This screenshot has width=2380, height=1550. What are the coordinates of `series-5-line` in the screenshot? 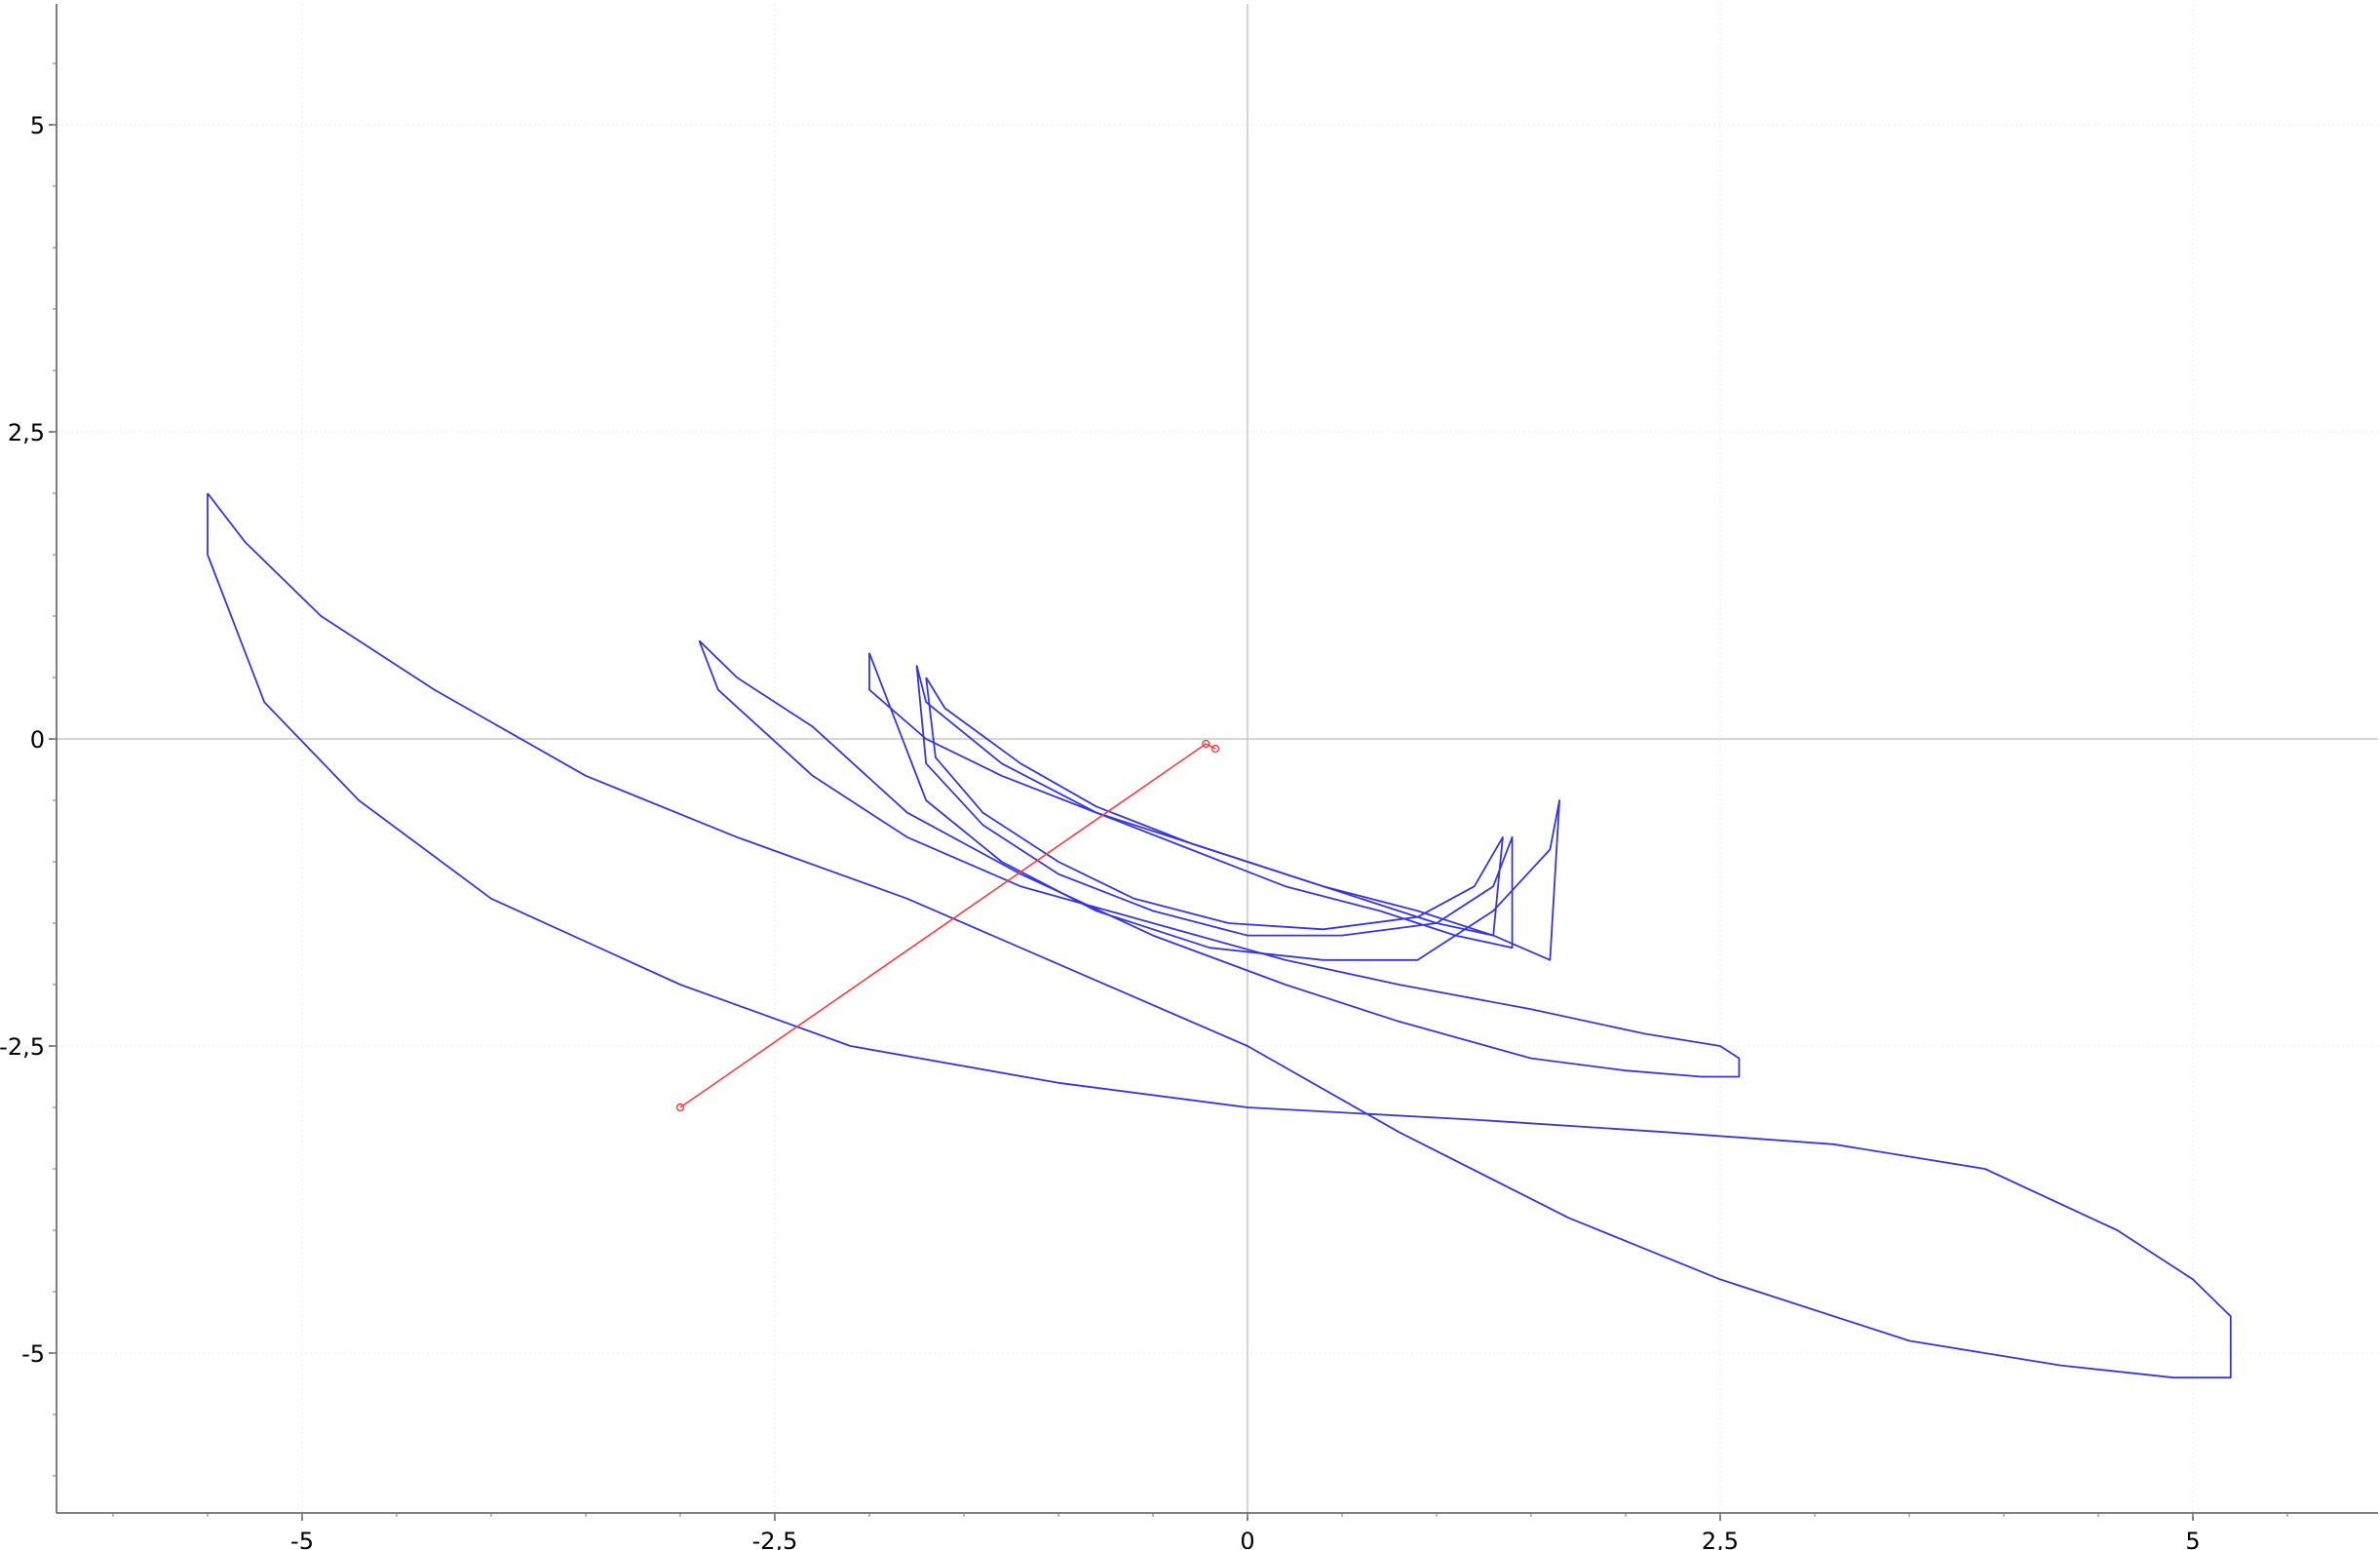 It's located at (947, 926).